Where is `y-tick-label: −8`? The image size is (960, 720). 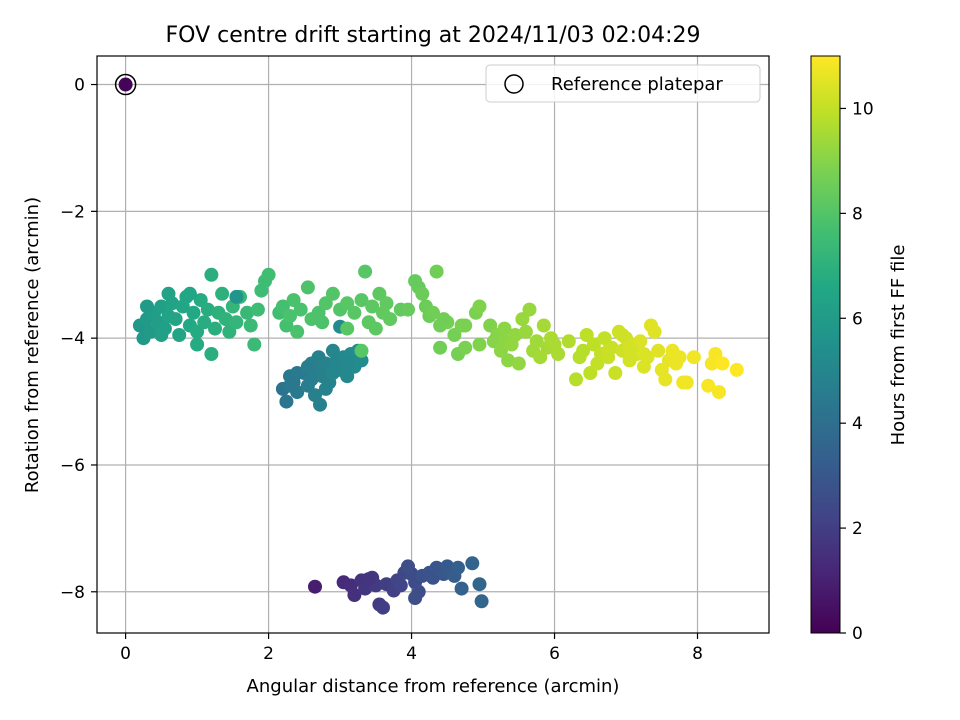
y-tick-label: −8 is located at coordinates (72, 593).